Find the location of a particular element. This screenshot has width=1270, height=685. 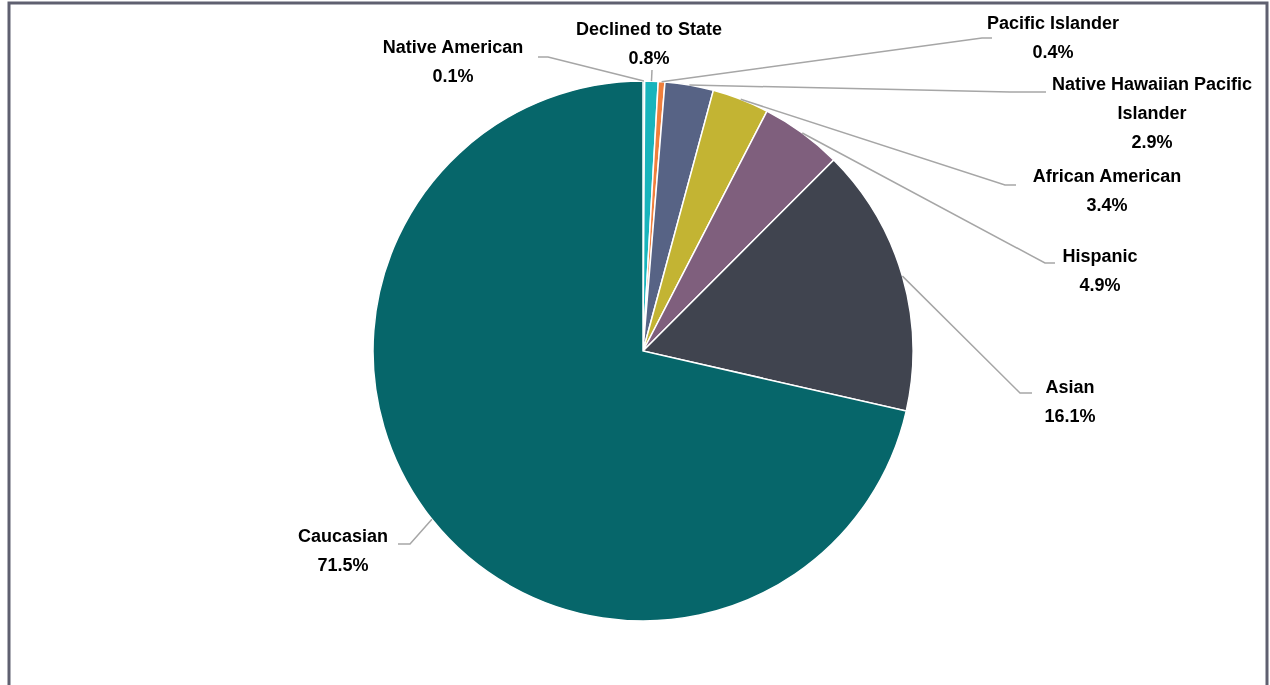

data-label: 3.4% is located at coordinates (1107, 204).